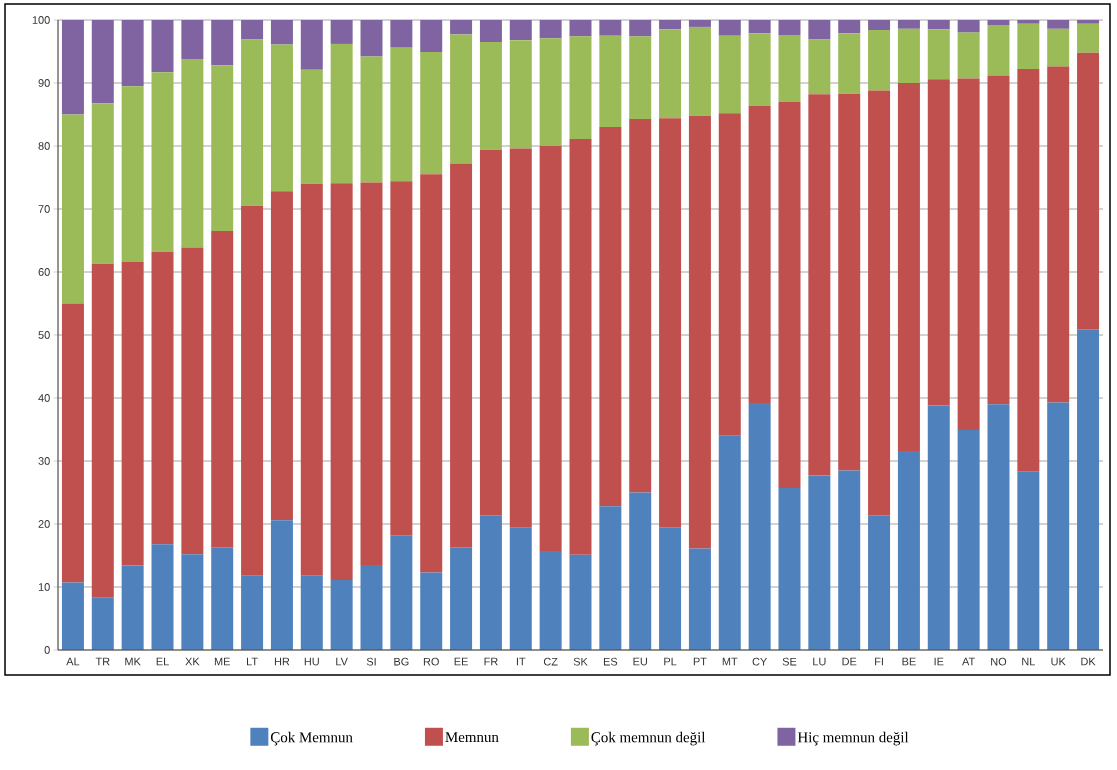  Describe the element at coordinates (342, 661) in the screenshot. I see `x-tick-label: LV` at that location.